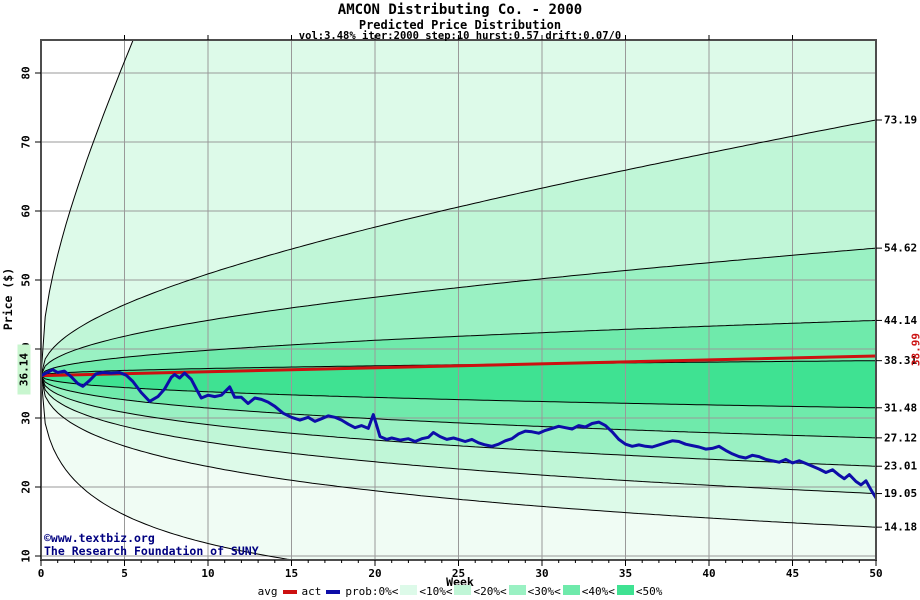 The image size is (920, 600). What do you see at coordinates (914, 349) in the screenshot?
I see `avg-end-price-label: 38.99` at bounding box center [914, 349].